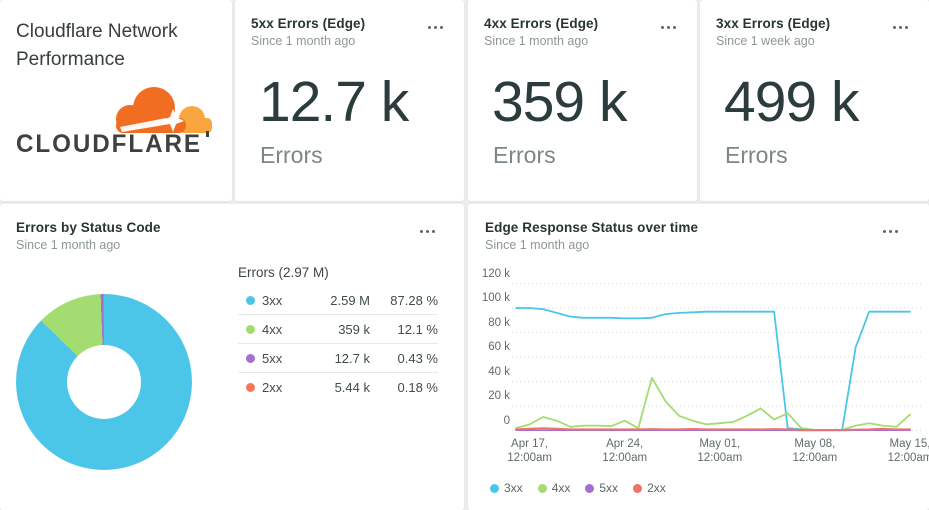 The width and height of the screenshot is (929, 510). I want to click on series-value: 359 k, so click(354, 329).